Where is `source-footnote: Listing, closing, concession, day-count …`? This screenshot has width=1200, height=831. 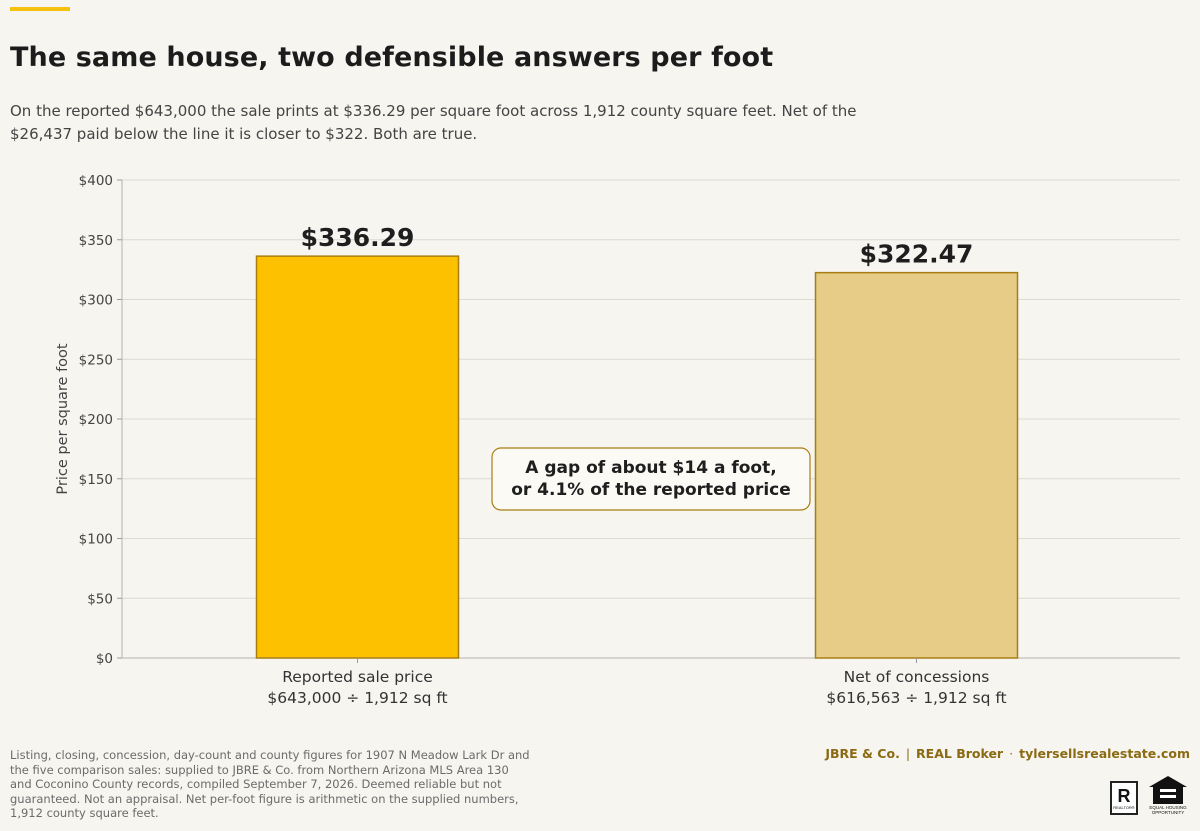
source-footnote: Listing, closing, concession, day-count … is located at coordinates (270, 784).